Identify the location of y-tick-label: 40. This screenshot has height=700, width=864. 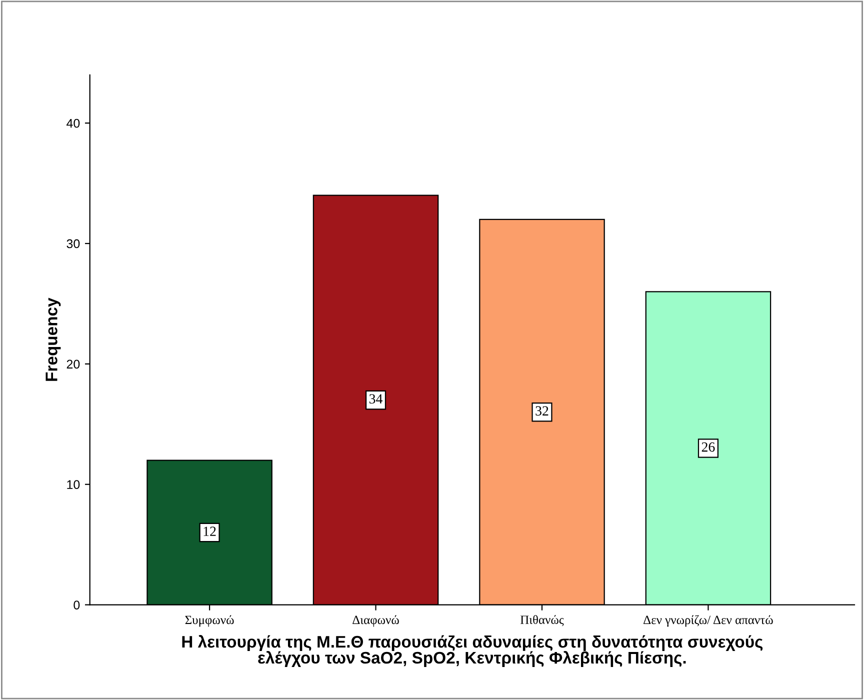
(73, 123).